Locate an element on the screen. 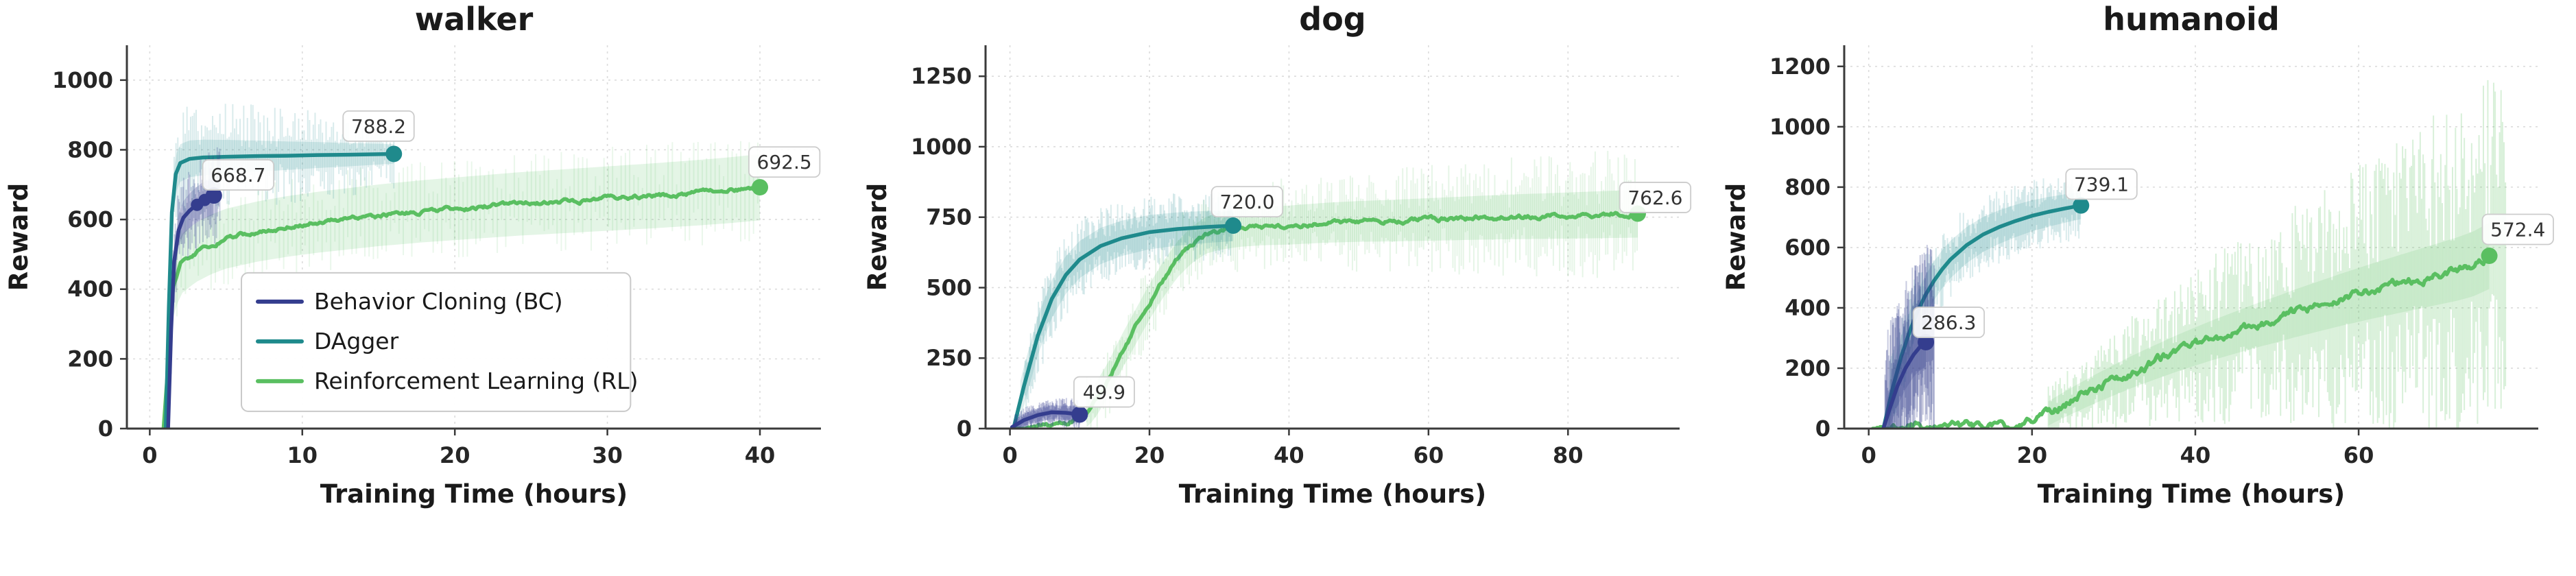 This screenshot has height=576, width=2576. x-tick-label: 80 is located at coordinates (1568, 455).